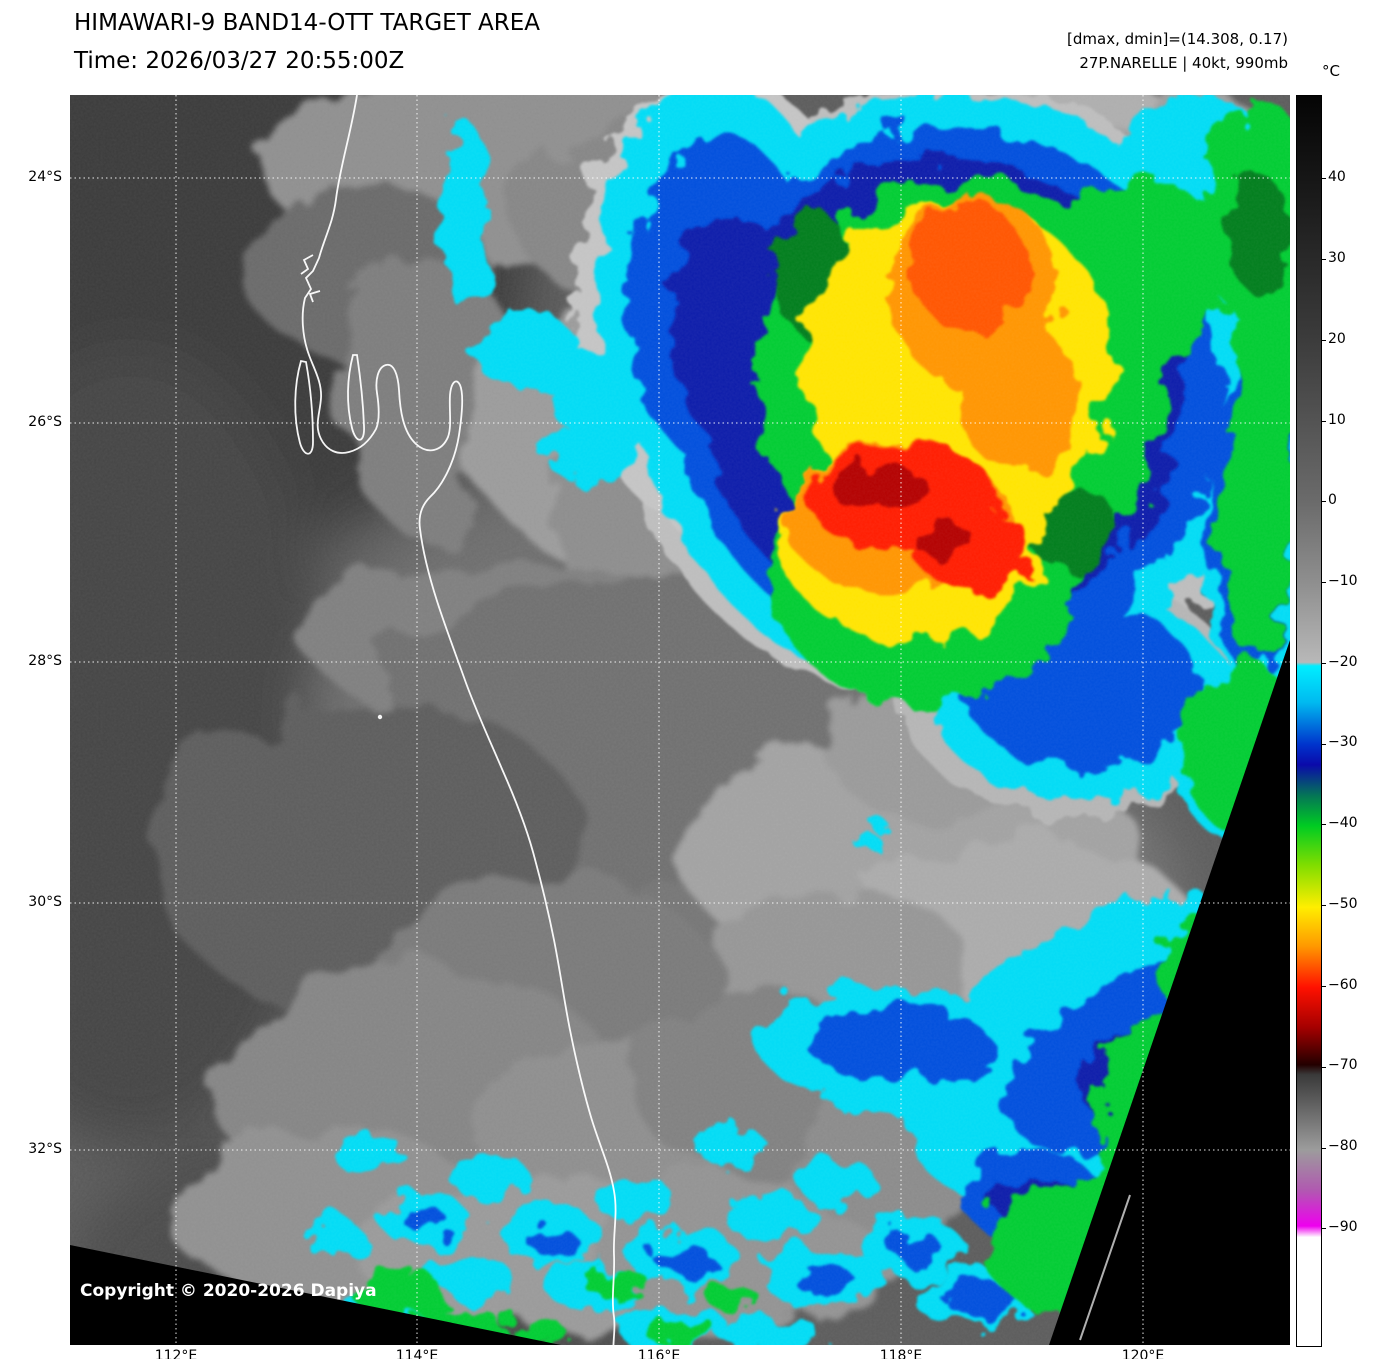 This screenshot has height=1359, width=1388. I want to click on colorbar-tick-label: 10, so click(1337, 420).